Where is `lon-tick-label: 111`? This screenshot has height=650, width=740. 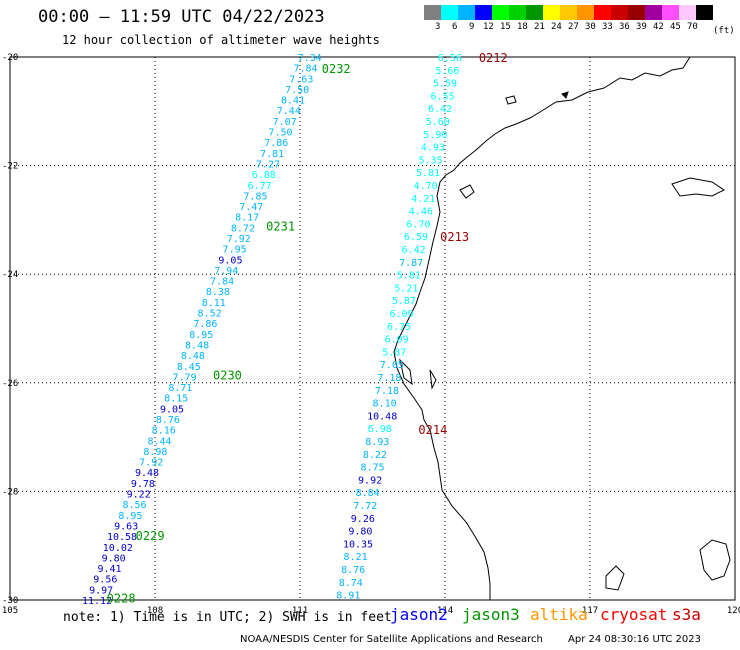 lon-tick-label: 111 is located at coordinates (300, 611).